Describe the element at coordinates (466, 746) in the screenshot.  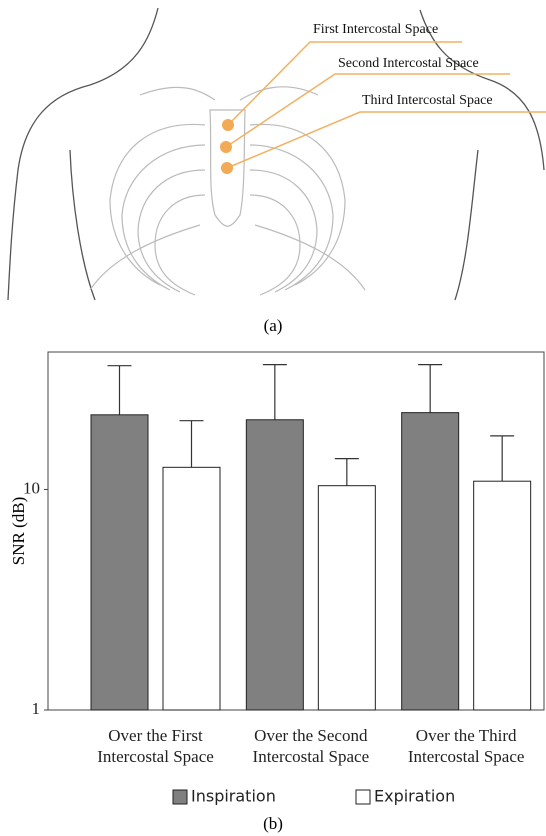
I see `x-tick-label: Over the Third Intercostal Space` at that location.